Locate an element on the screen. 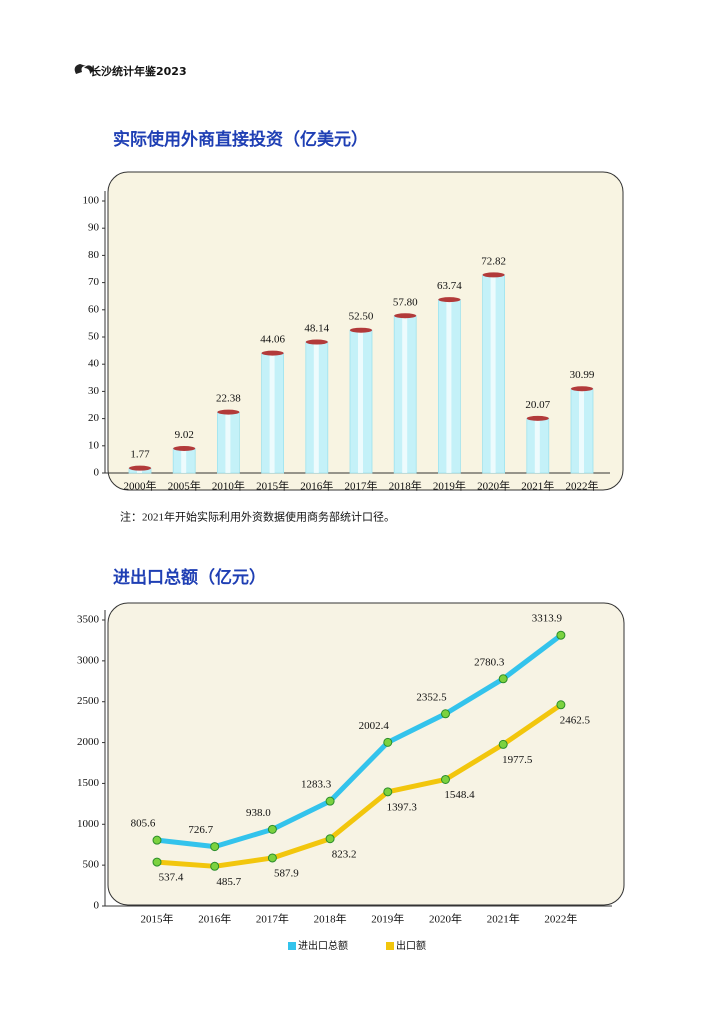 The width and height of the screenshot is (720, 1024). note: 注：2021年开始实际利用外资数据使用商务部统计口径。 is located at coordinates (257, 517).